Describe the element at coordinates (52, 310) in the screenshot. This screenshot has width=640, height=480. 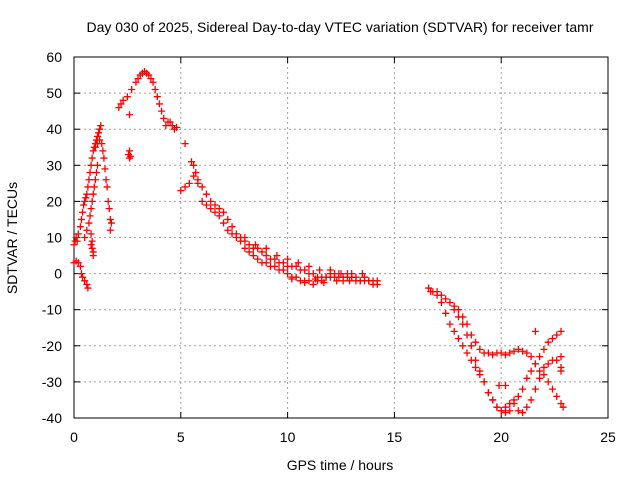
I see `y-tick-label: -10` at that location.